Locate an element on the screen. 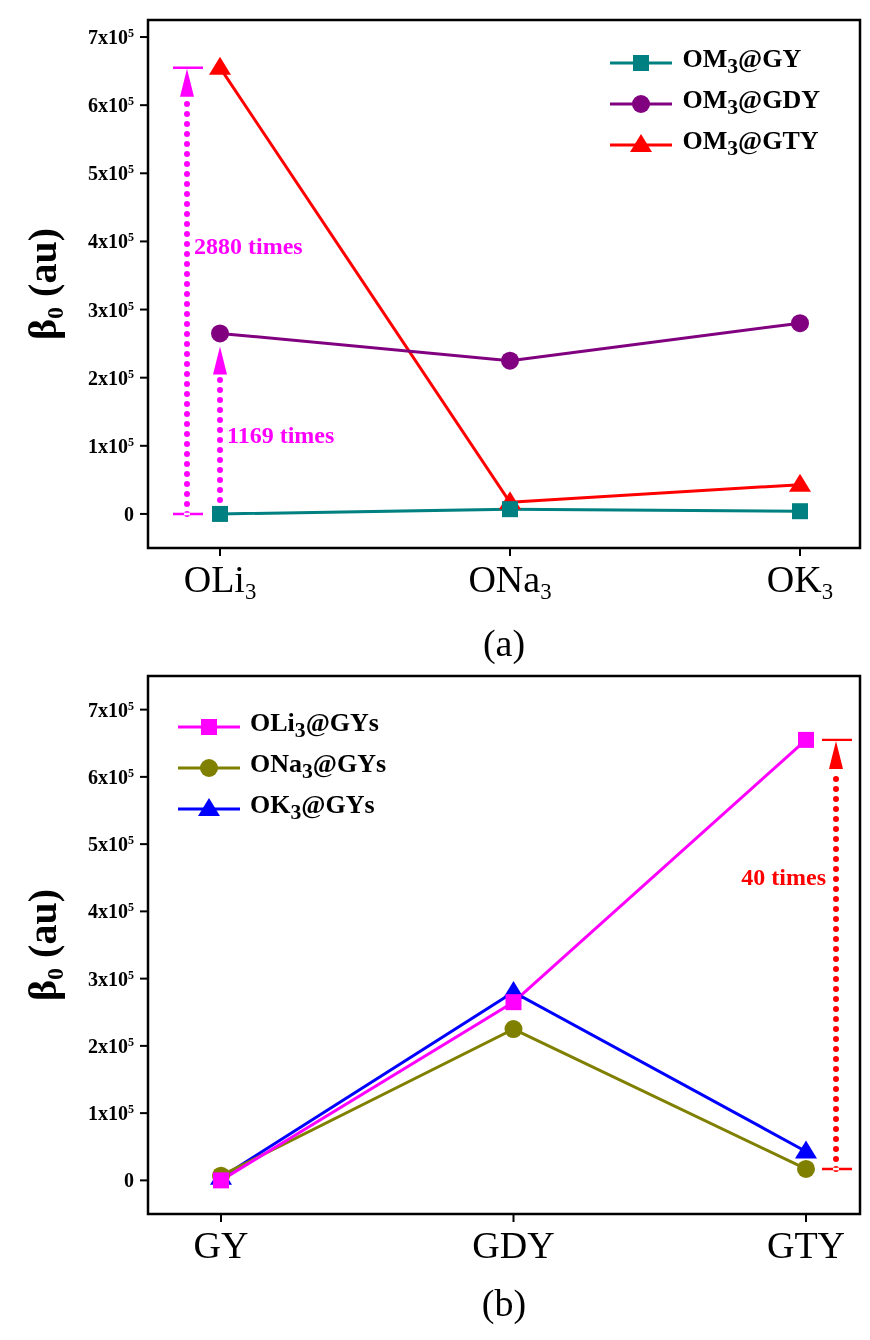 This screenshot has height=1340, width=870. x-tick-label: GDY is located at coordinates (513, 1245).